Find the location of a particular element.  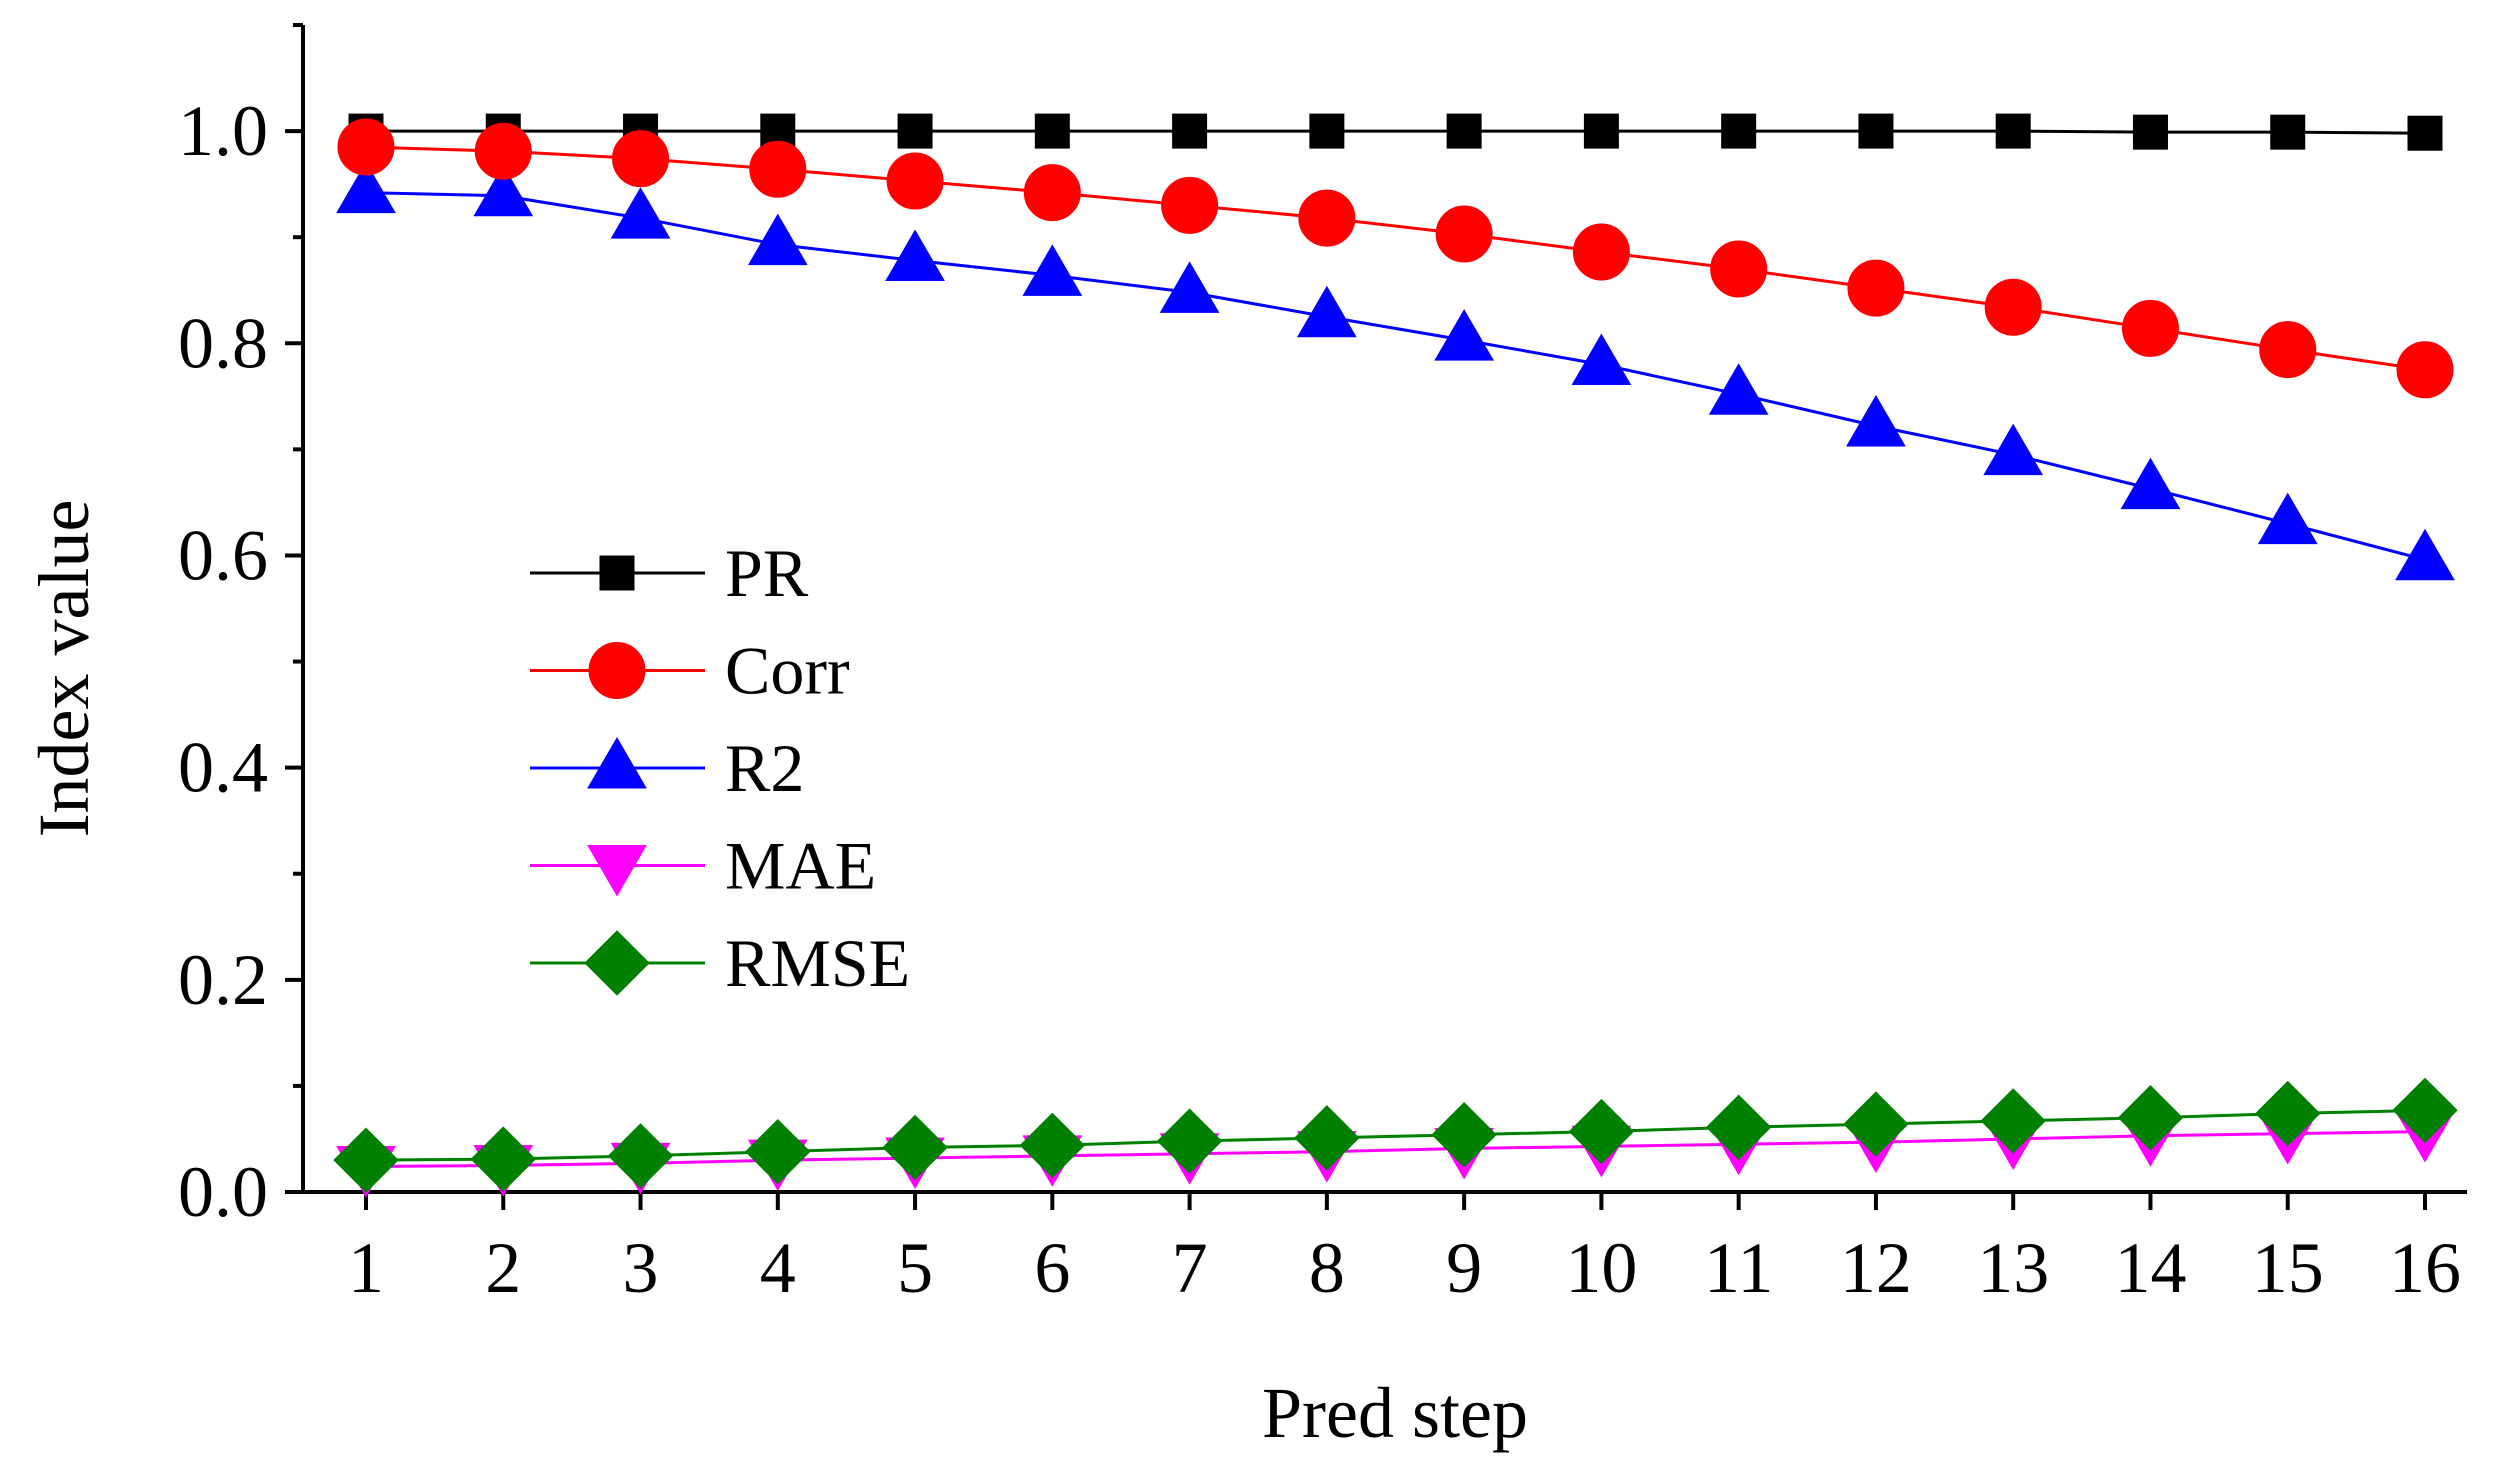

legend-item-r2: R2 is located at coordinates (667, 768).